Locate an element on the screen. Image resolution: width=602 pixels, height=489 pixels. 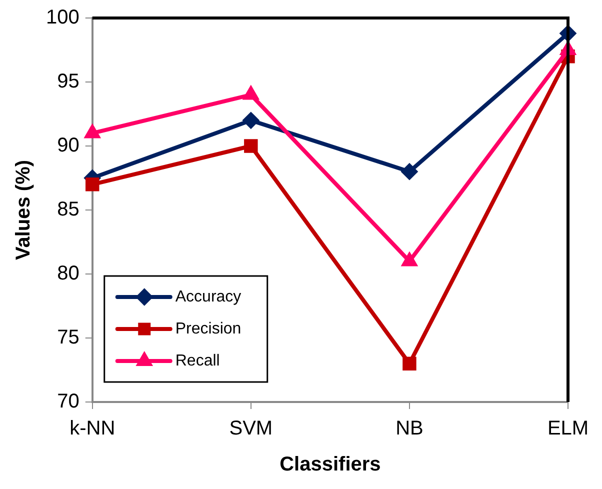
x-tick-label: SVM is located at coordinates (251, 429).